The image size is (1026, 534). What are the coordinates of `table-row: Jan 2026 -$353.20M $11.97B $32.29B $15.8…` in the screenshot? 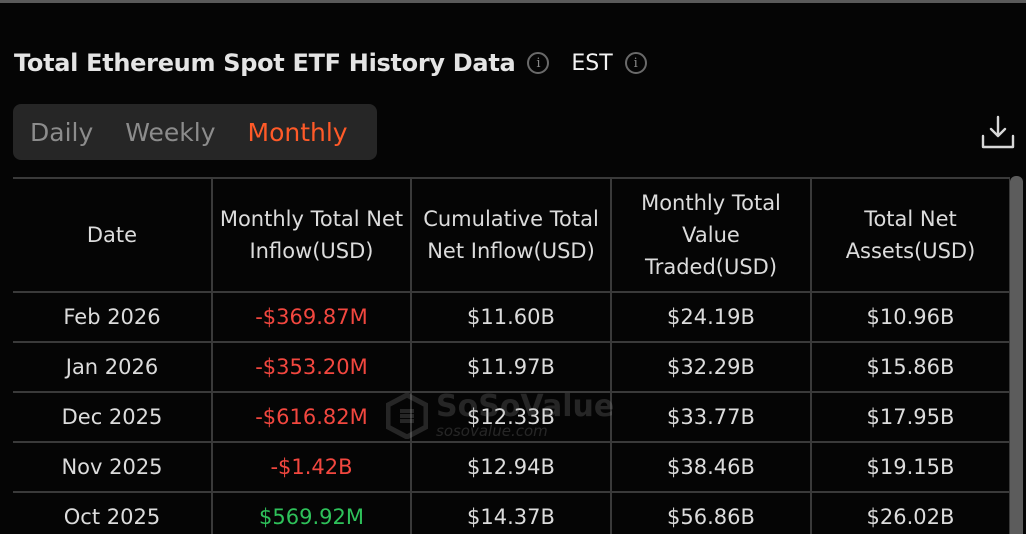 It's located at (511, 367).